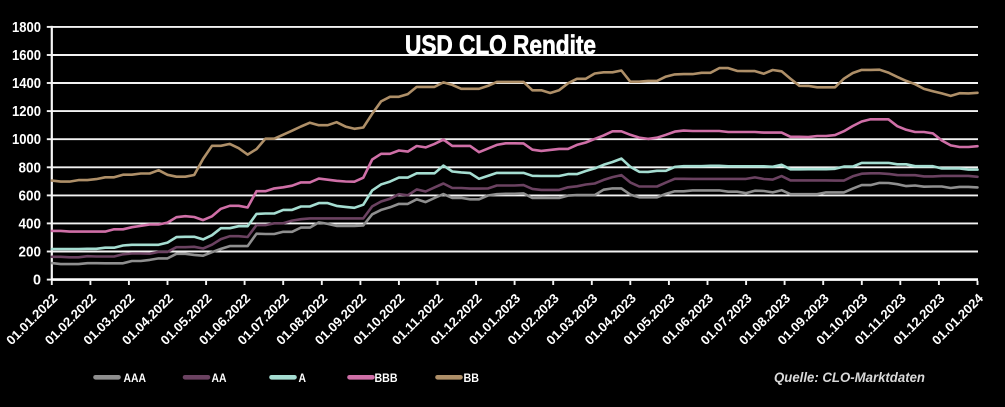 The image size is (1005, 407). What do you see at coordinates (30, 252) in the screenshot?
I see `svg-text: 200` at bounding box center [30, 252].